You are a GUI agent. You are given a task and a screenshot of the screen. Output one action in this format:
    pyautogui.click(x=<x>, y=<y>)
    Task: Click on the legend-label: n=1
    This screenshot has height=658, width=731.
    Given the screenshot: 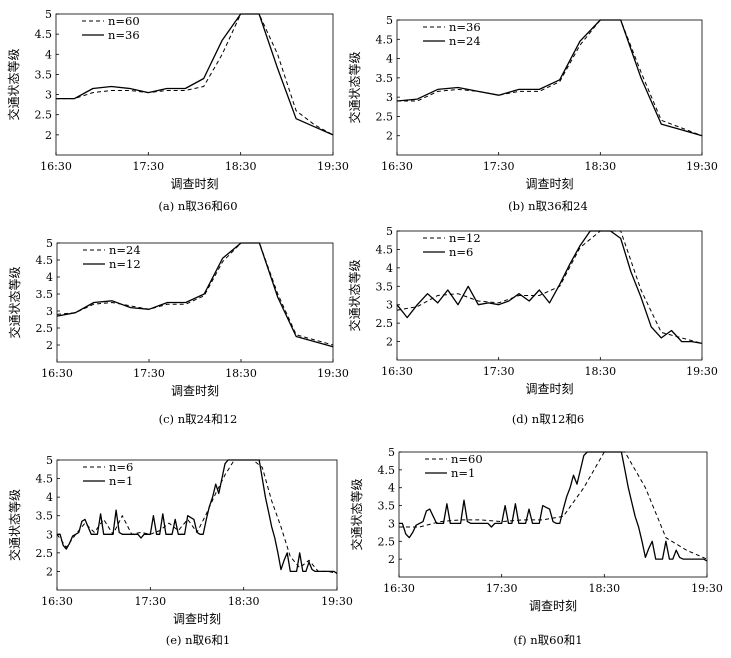 What is the action you would take?
    pyautogui.click(x=463, y=473)
    